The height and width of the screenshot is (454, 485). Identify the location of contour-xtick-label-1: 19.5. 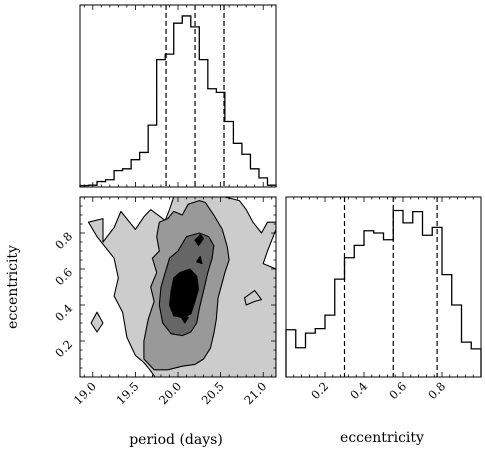
(128, 393).